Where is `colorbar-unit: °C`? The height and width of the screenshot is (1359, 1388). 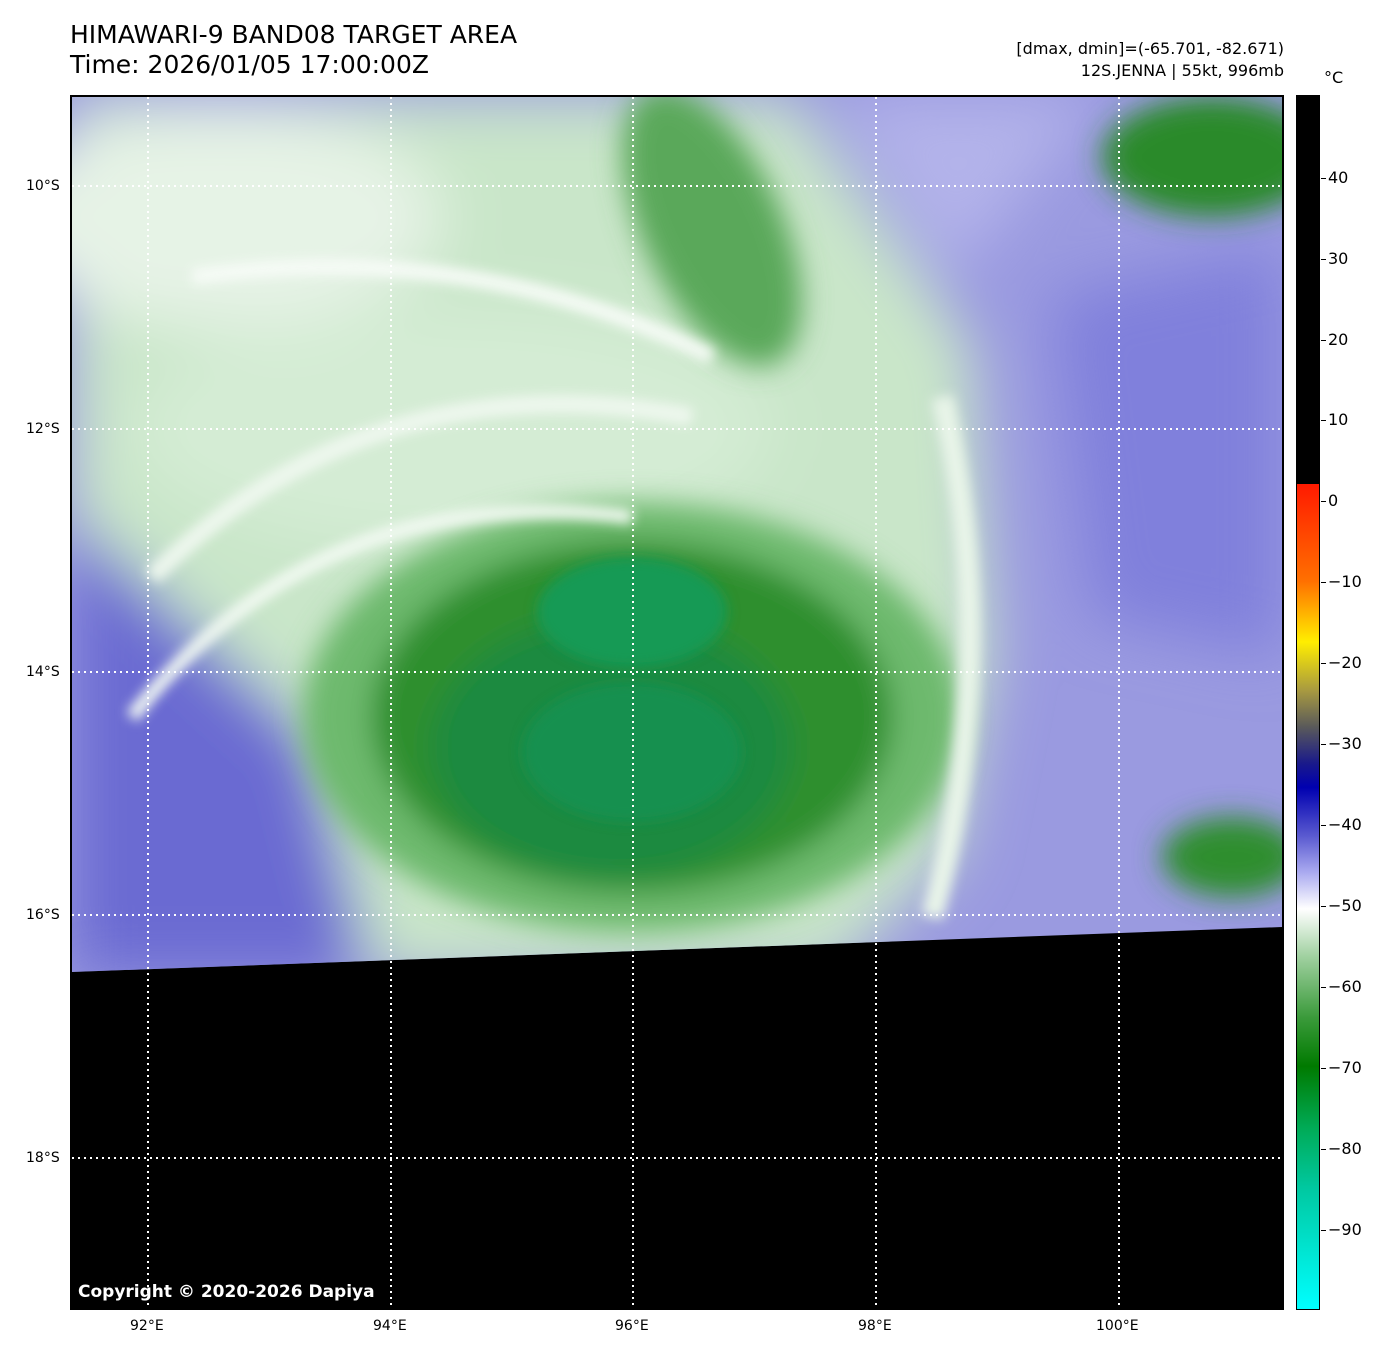 colorbar-unit: °C is located at coordinates (1334, 77).